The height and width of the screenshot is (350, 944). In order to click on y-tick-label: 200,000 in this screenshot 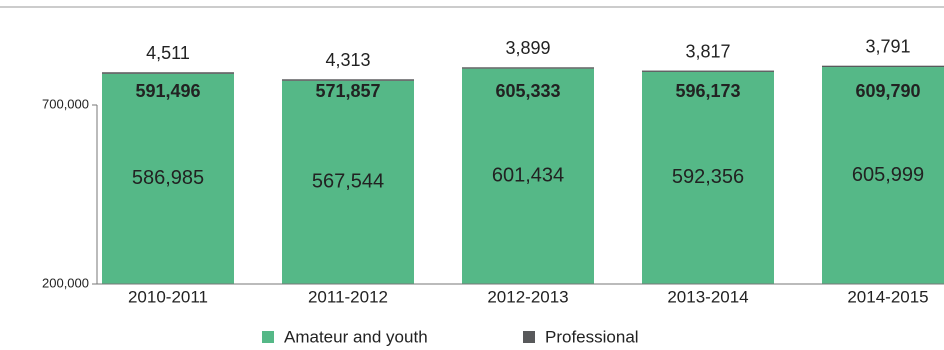, I will do `click(65, 282)`.